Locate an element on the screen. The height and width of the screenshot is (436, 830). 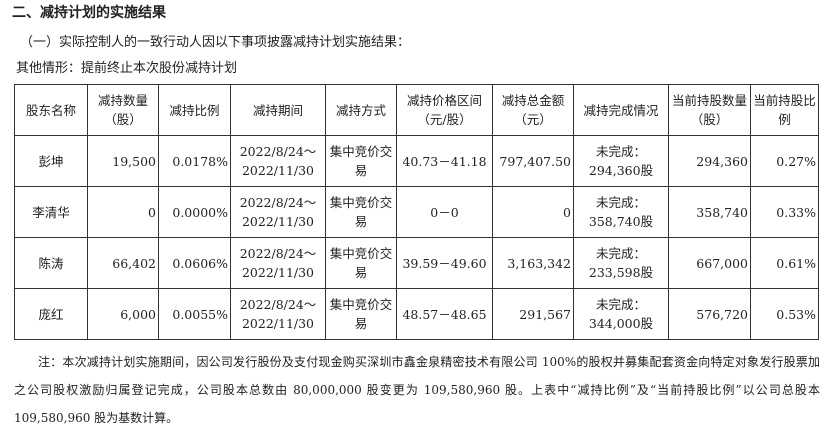
cell-ratio: 0.0055% is located at coordinates (194, 314).